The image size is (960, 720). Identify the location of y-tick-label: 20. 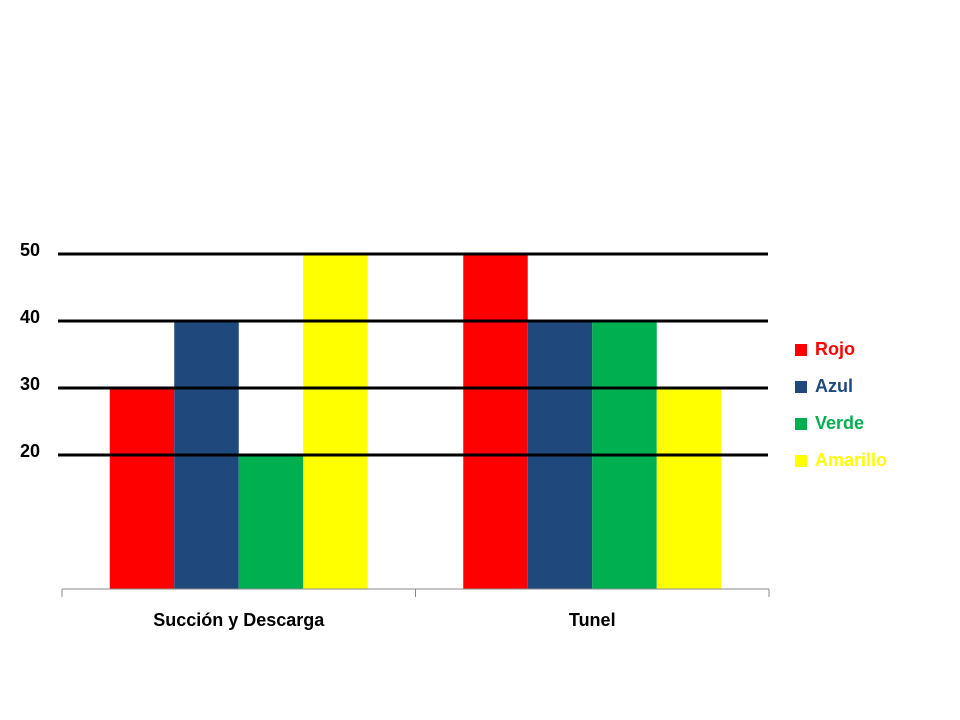
(30, 451).